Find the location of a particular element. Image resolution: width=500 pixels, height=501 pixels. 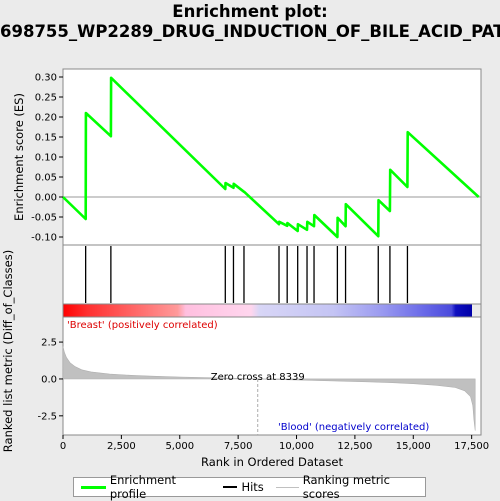

rank-x-ticks: 0 2,500 5,000 7,500 10,000 12,500 15,000 17,500 is located at coordinates (274, 443).